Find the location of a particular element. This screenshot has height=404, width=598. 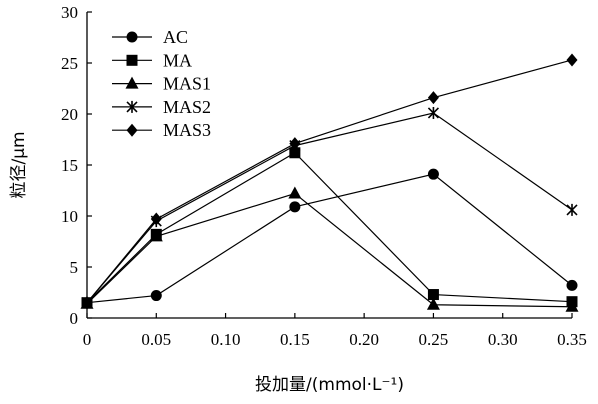

x-tick-label: 0.20 is located at coordinates (364, 339).